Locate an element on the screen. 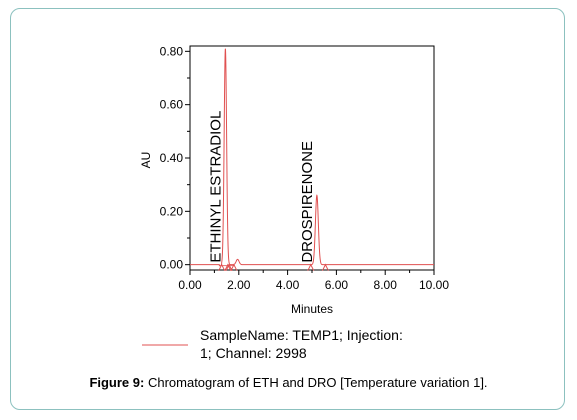  peak-label: DROSPIRENONE is located at coordinates (307, 202).